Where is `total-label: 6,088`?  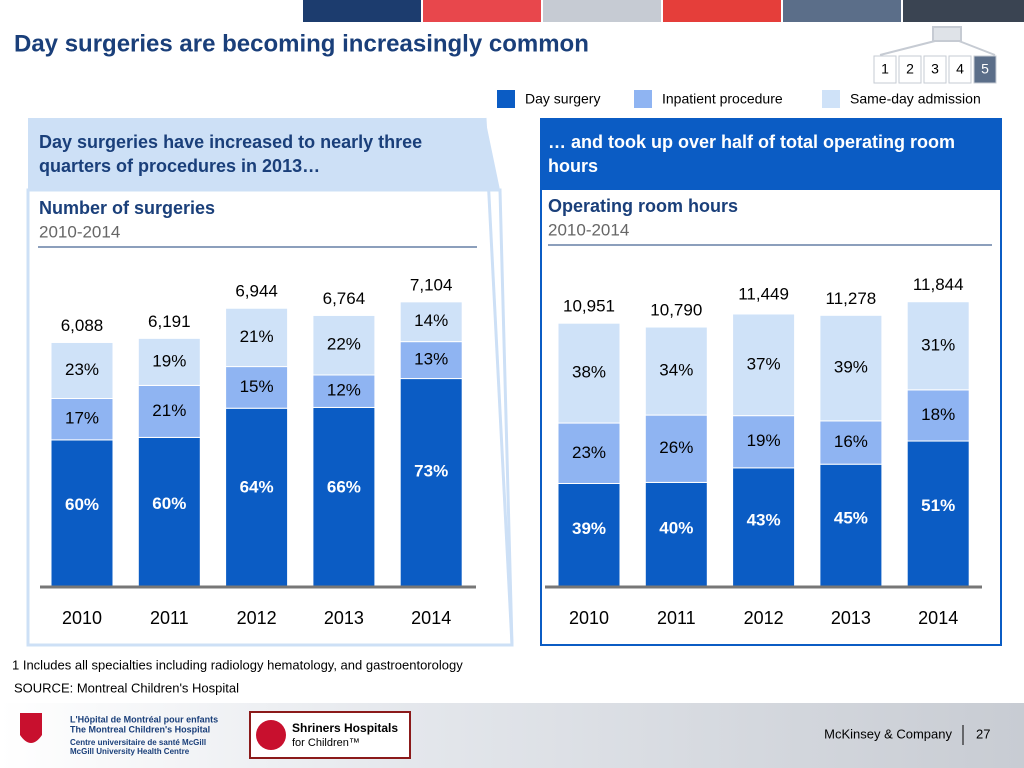
total-label: 6,088 is located at coordinates (82, 325).